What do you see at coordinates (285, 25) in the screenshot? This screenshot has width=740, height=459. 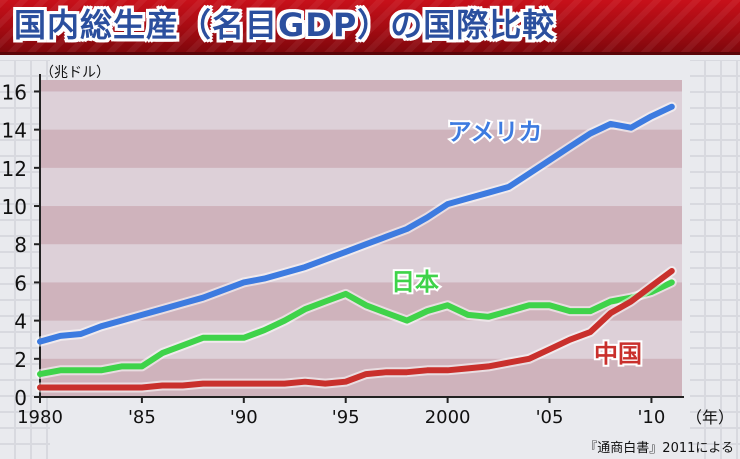 I see `chart-title: 国内総生産（名目GDP）の国際比較` at bounding box center [285, 25].